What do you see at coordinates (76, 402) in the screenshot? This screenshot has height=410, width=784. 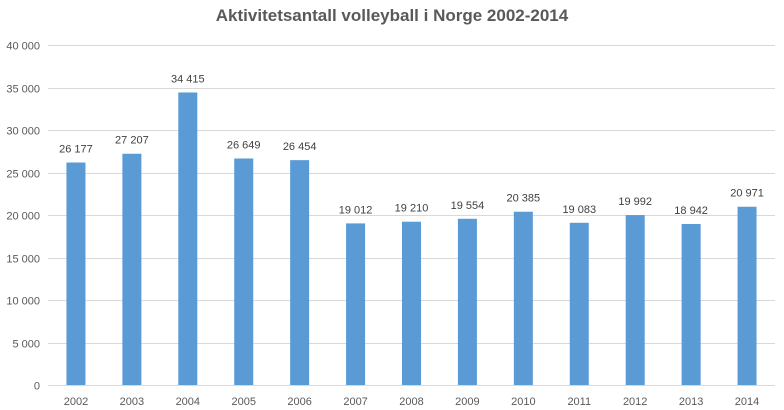 I see `x-tick-label: 2002` at bounding box center [76, 402].